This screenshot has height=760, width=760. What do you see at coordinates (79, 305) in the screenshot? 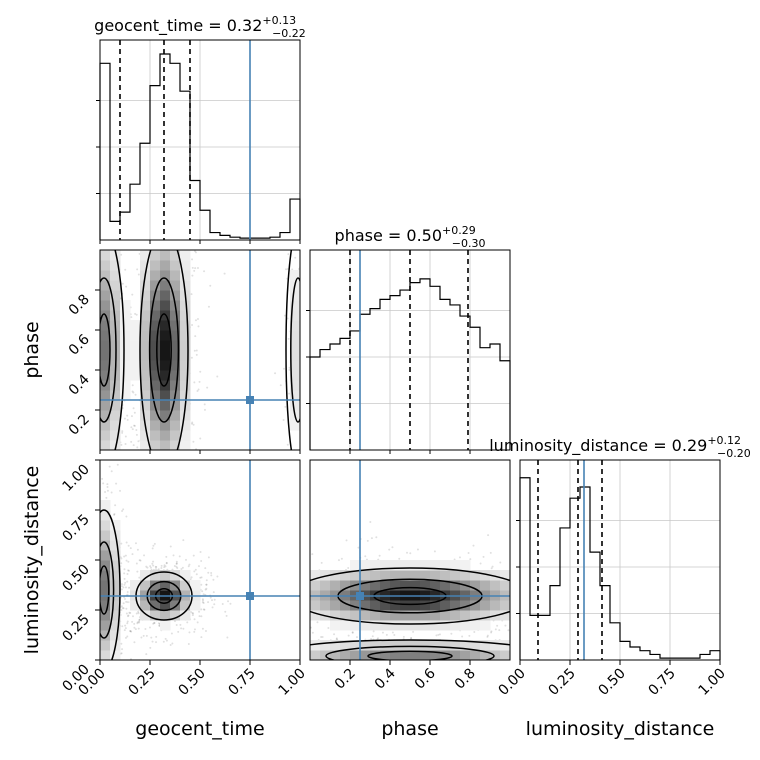
I see `y-tick-label: 0.8` at bounding box center [79, 305].